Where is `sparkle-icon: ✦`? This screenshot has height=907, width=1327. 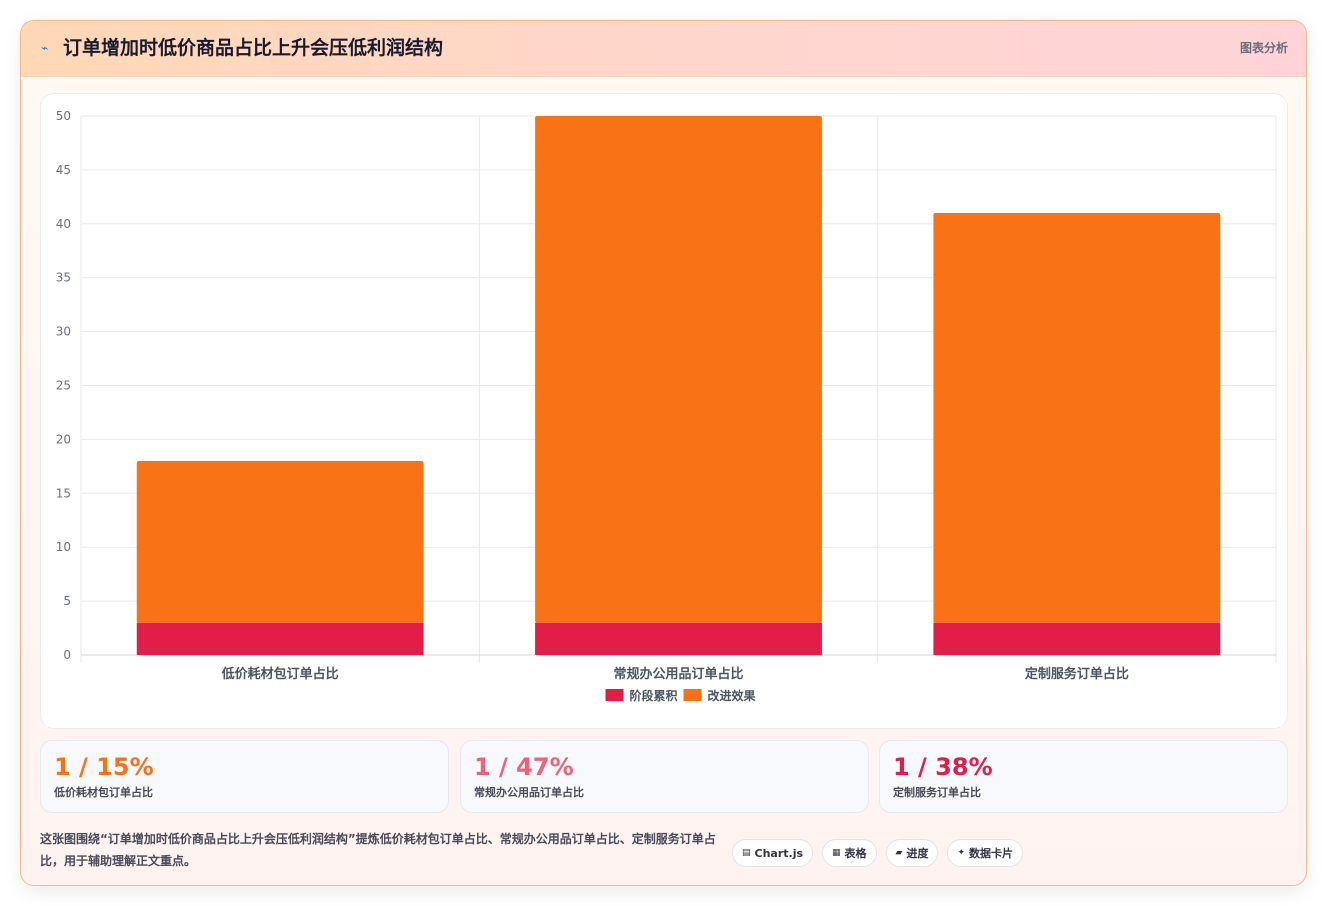 sparkle-icon: ✦ is located at coordinates (961, 853).